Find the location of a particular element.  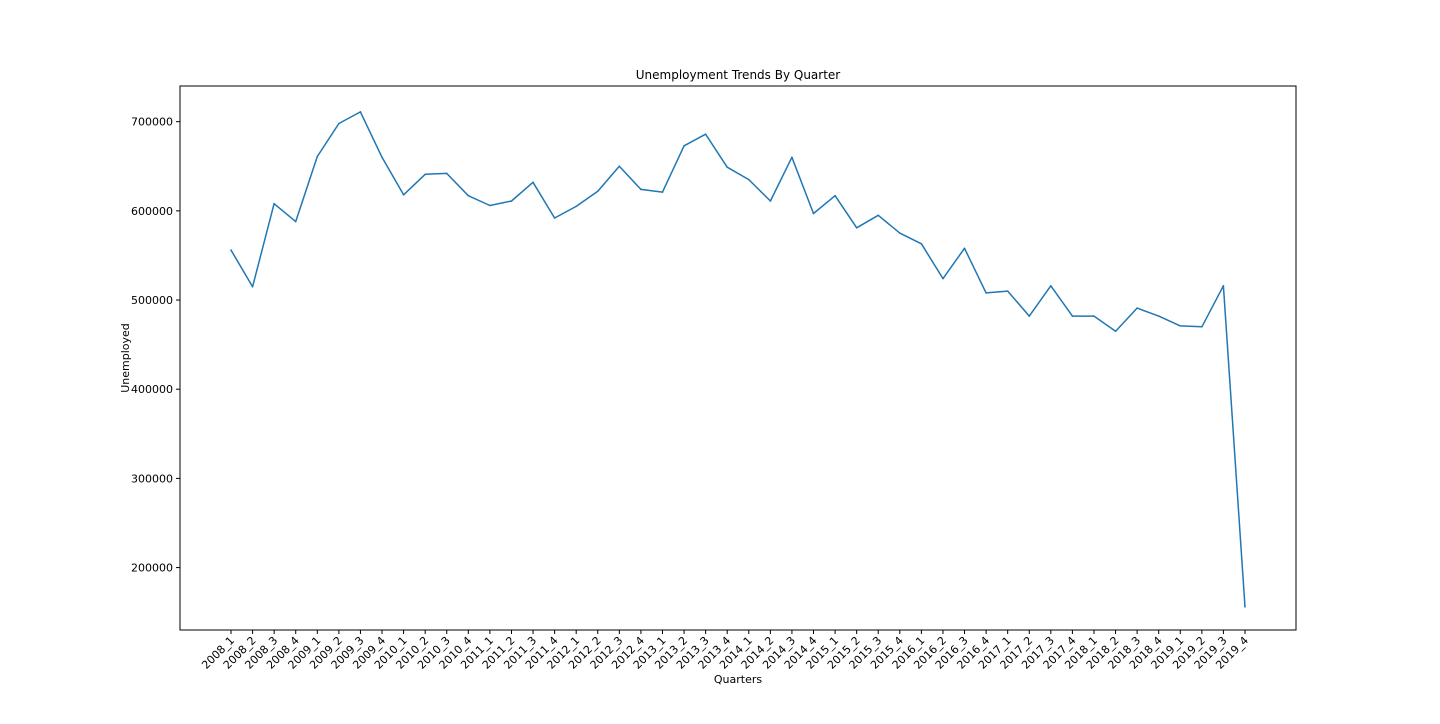

chart-title: Unemployment Trends By Quarter is located at coordinates (738, 75).